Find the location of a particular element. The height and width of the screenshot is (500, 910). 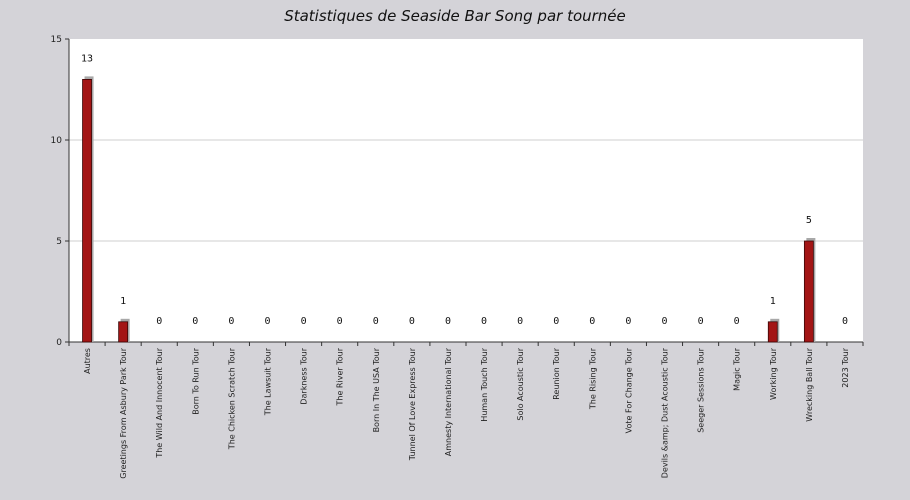

y-tick-label: 5 is located at coordinates (59, 242).